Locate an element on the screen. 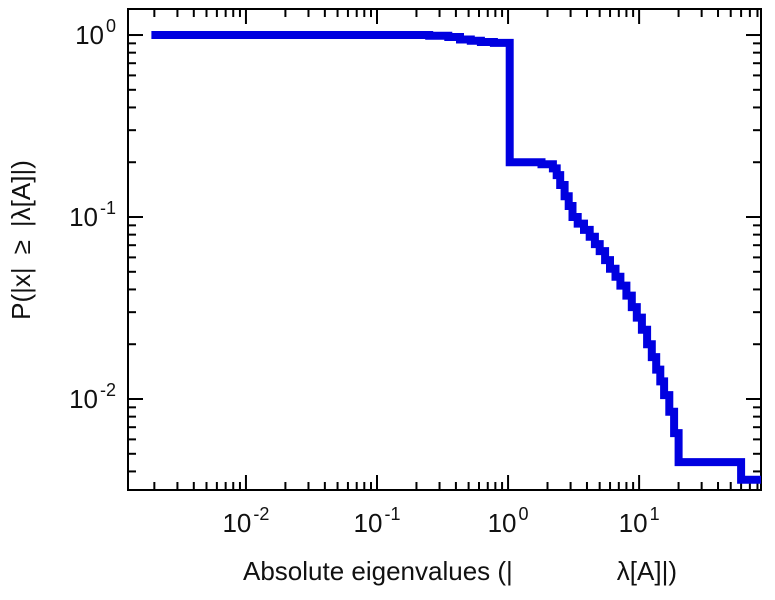 The height and width of the screenshot is (600, 775). x-tick-label: 10 -2 is located at coordinates (245, 521).